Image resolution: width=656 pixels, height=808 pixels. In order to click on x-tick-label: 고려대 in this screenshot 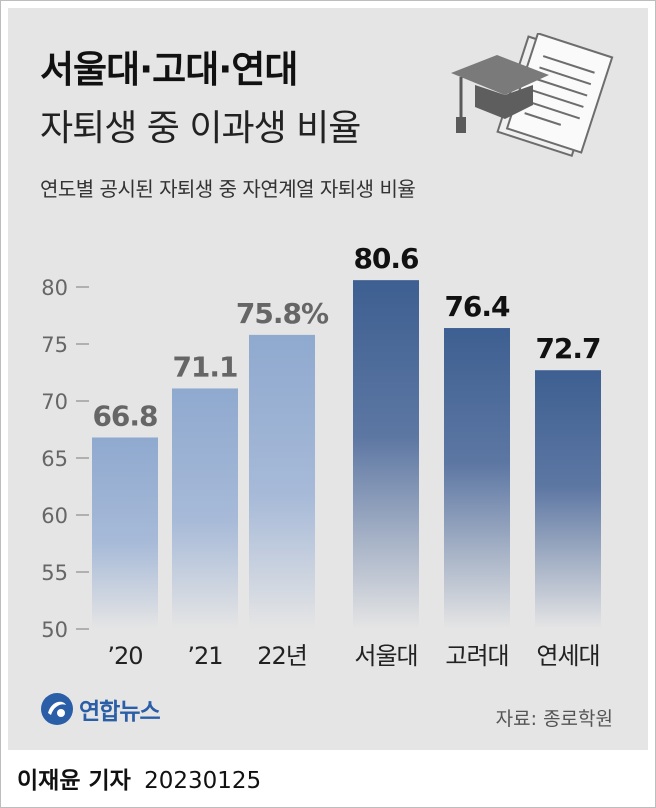, I will do `click(476, 656)`.